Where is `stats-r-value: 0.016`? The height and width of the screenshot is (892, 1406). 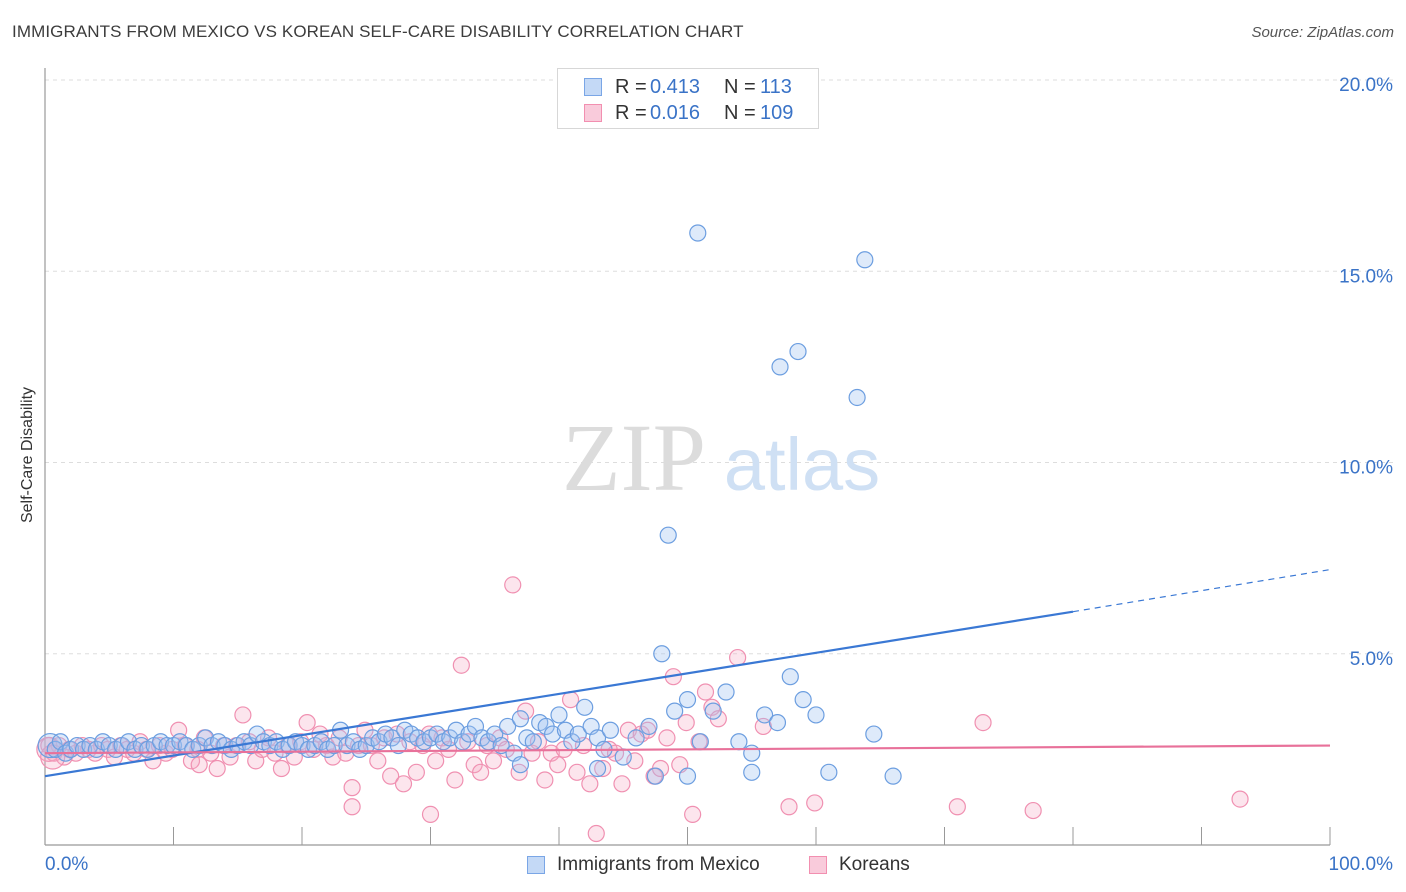 stats-r-value: 0.016 is located at coordinates (675, 112).